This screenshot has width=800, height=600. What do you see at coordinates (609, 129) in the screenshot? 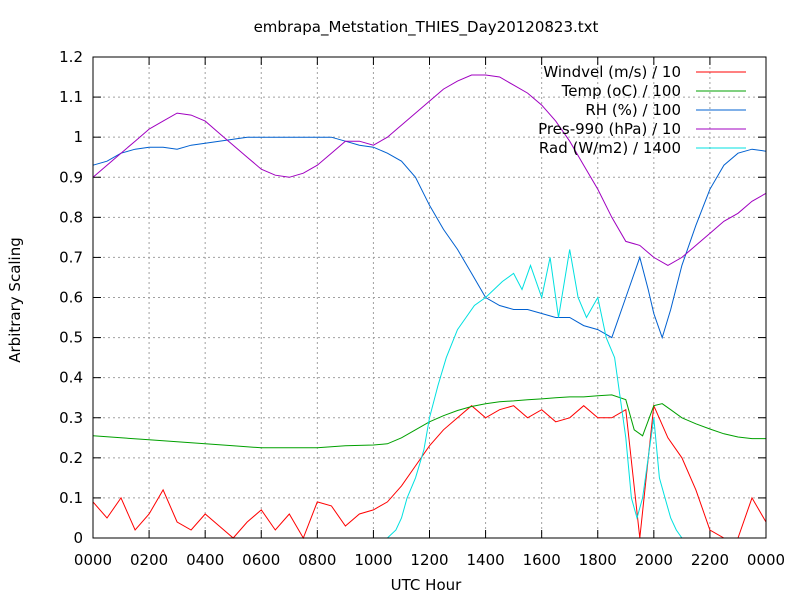
I see `legend-label-3: Pres-990 (hPa) / 10` at bounding box center [609, 129].